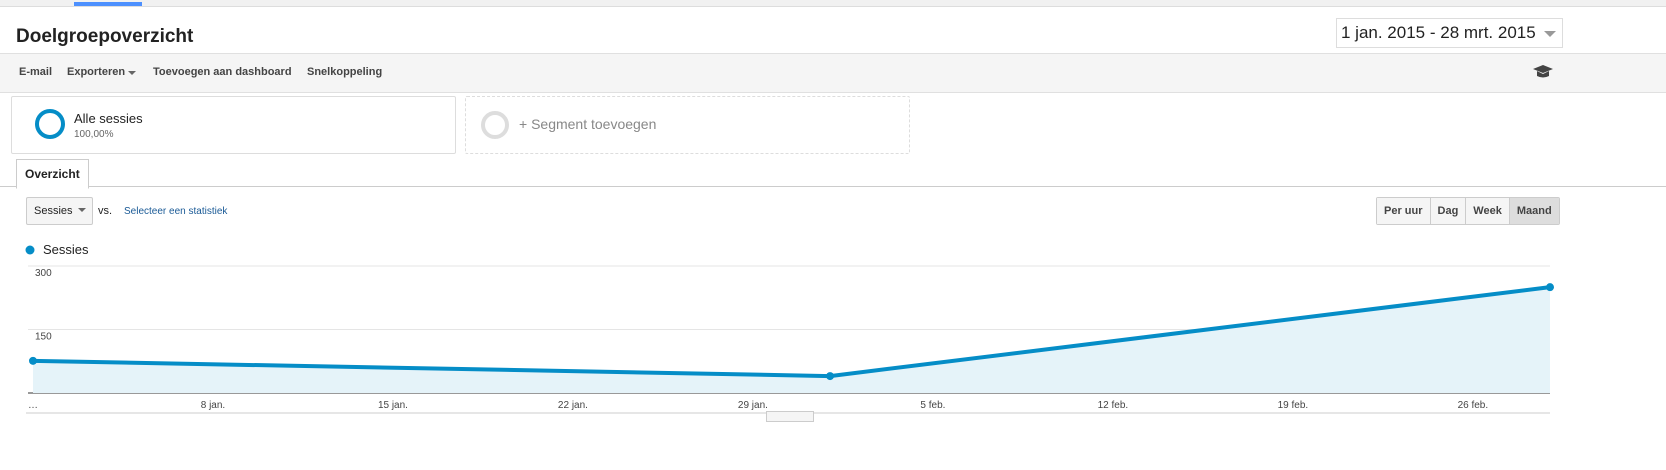 The width and height of the screenshot is (1666, 470). Describe the element at coordinates (1487, 211) in the screenshot. I see `week-button: Week` at that location.